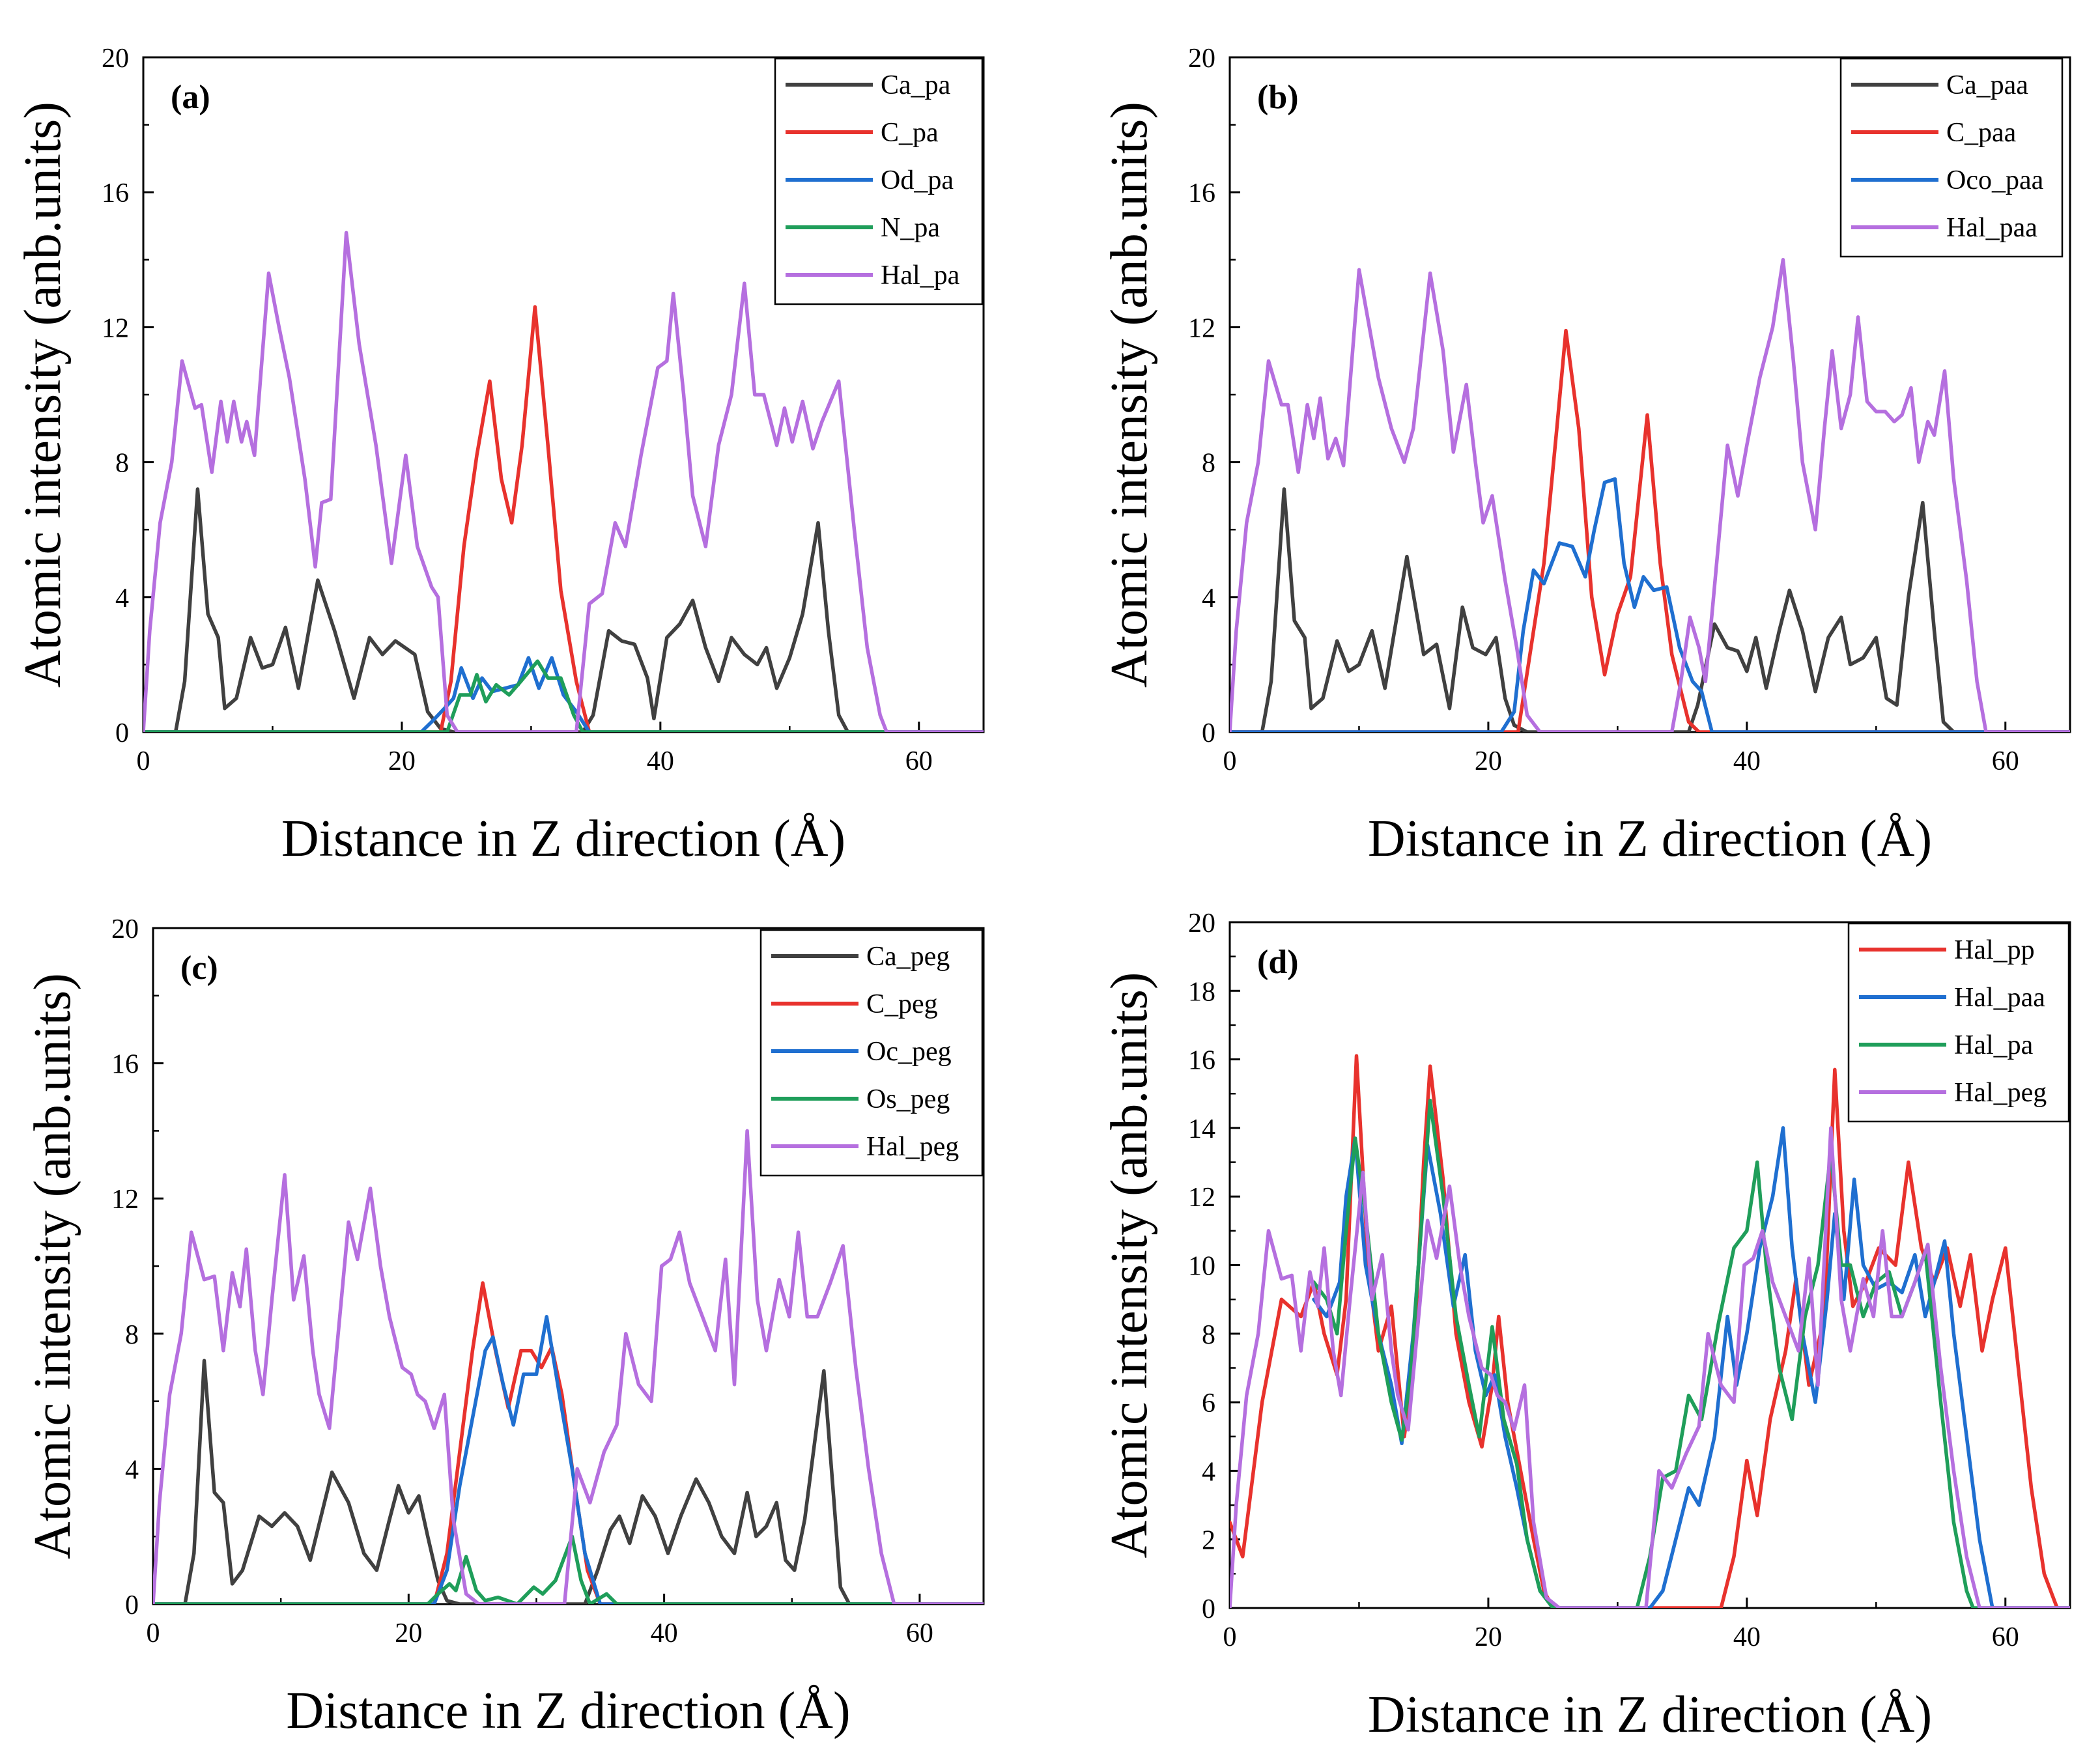 This screenshot has height=1763, width=2100. I want to click on legend-entry: Ca_paa, so click(1987, 85).